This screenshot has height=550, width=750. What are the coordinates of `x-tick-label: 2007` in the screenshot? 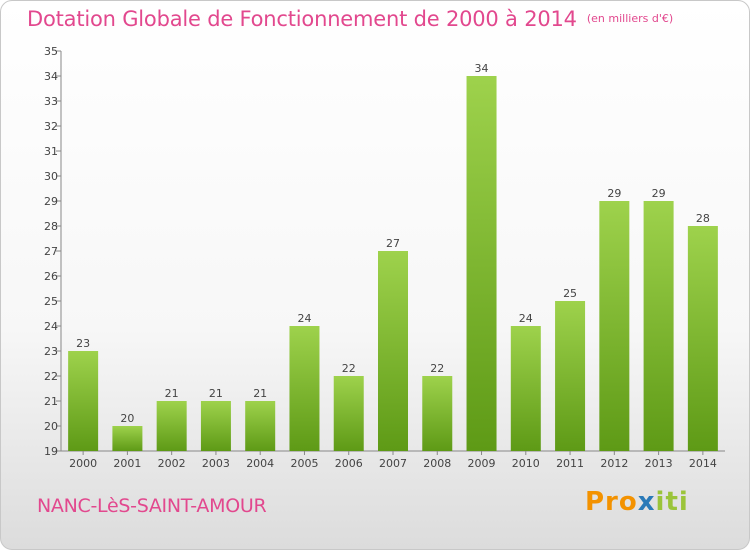 It's located at (393, 463).